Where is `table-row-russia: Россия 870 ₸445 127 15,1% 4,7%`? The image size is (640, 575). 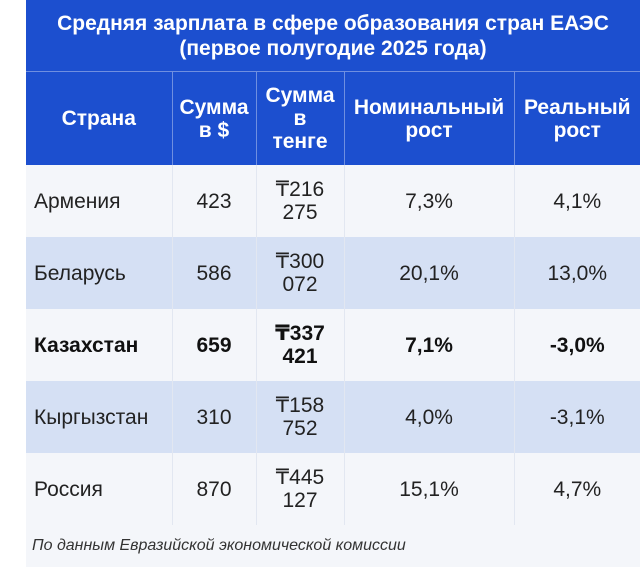
table-row-russia: Россия 870 ₸445 127 15,1% 4,7% is located at coordinates (333, 489).